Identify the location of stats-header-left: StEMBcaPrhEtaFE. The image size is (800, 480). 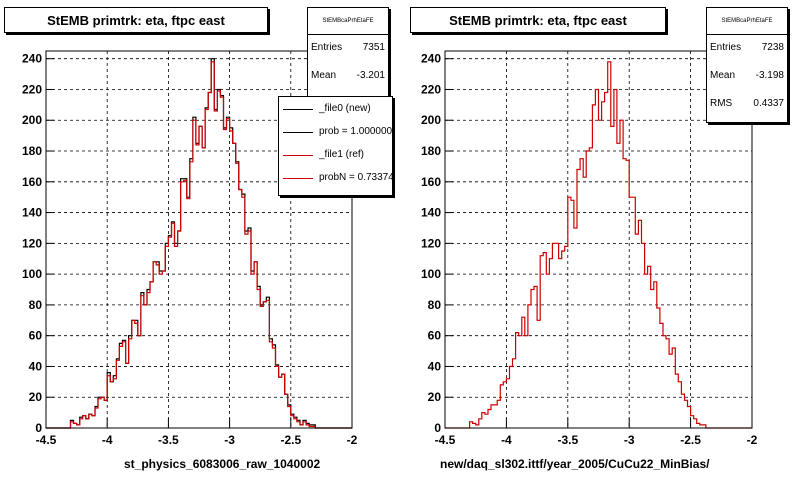
(348, 21).